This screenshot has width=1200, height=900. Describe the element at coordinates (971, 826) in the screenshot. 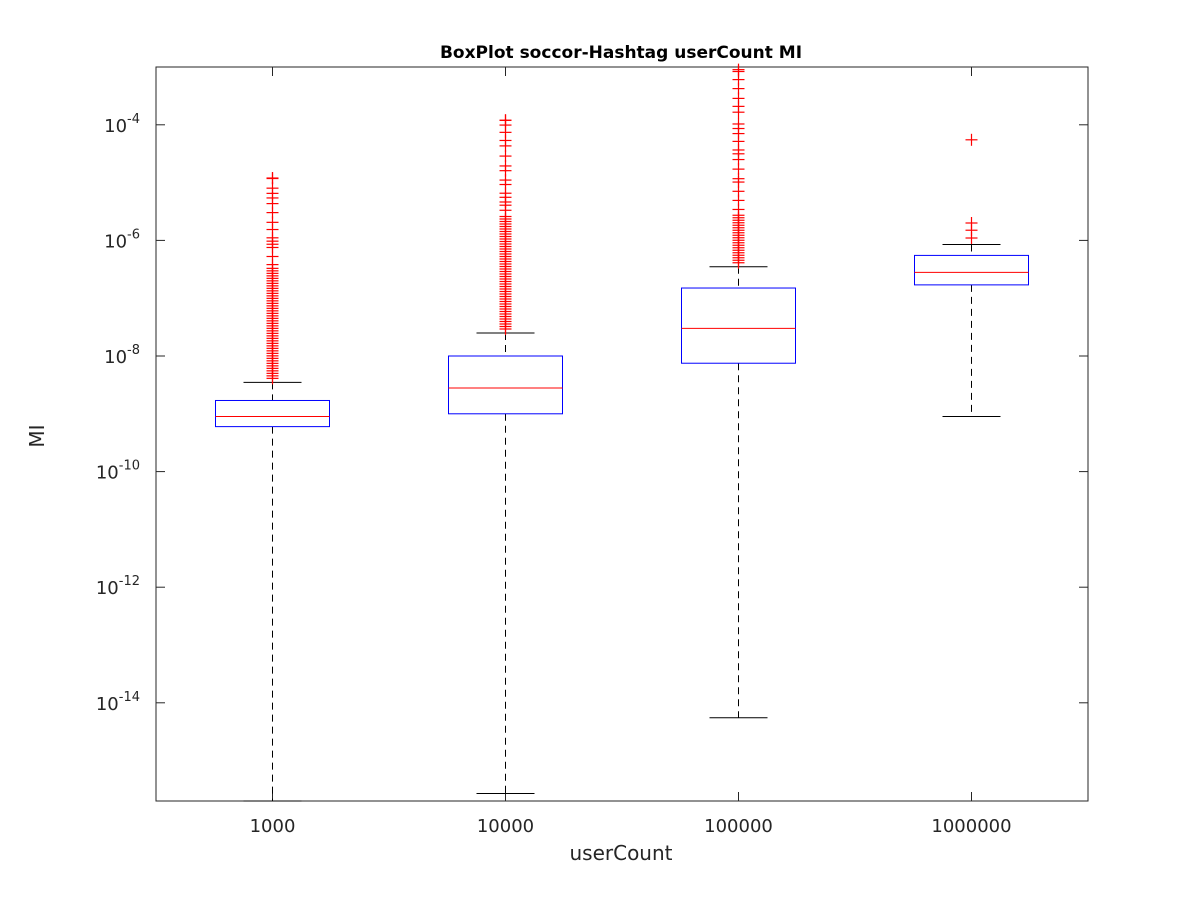

I see `x-tick-label: 1000000` at that location.